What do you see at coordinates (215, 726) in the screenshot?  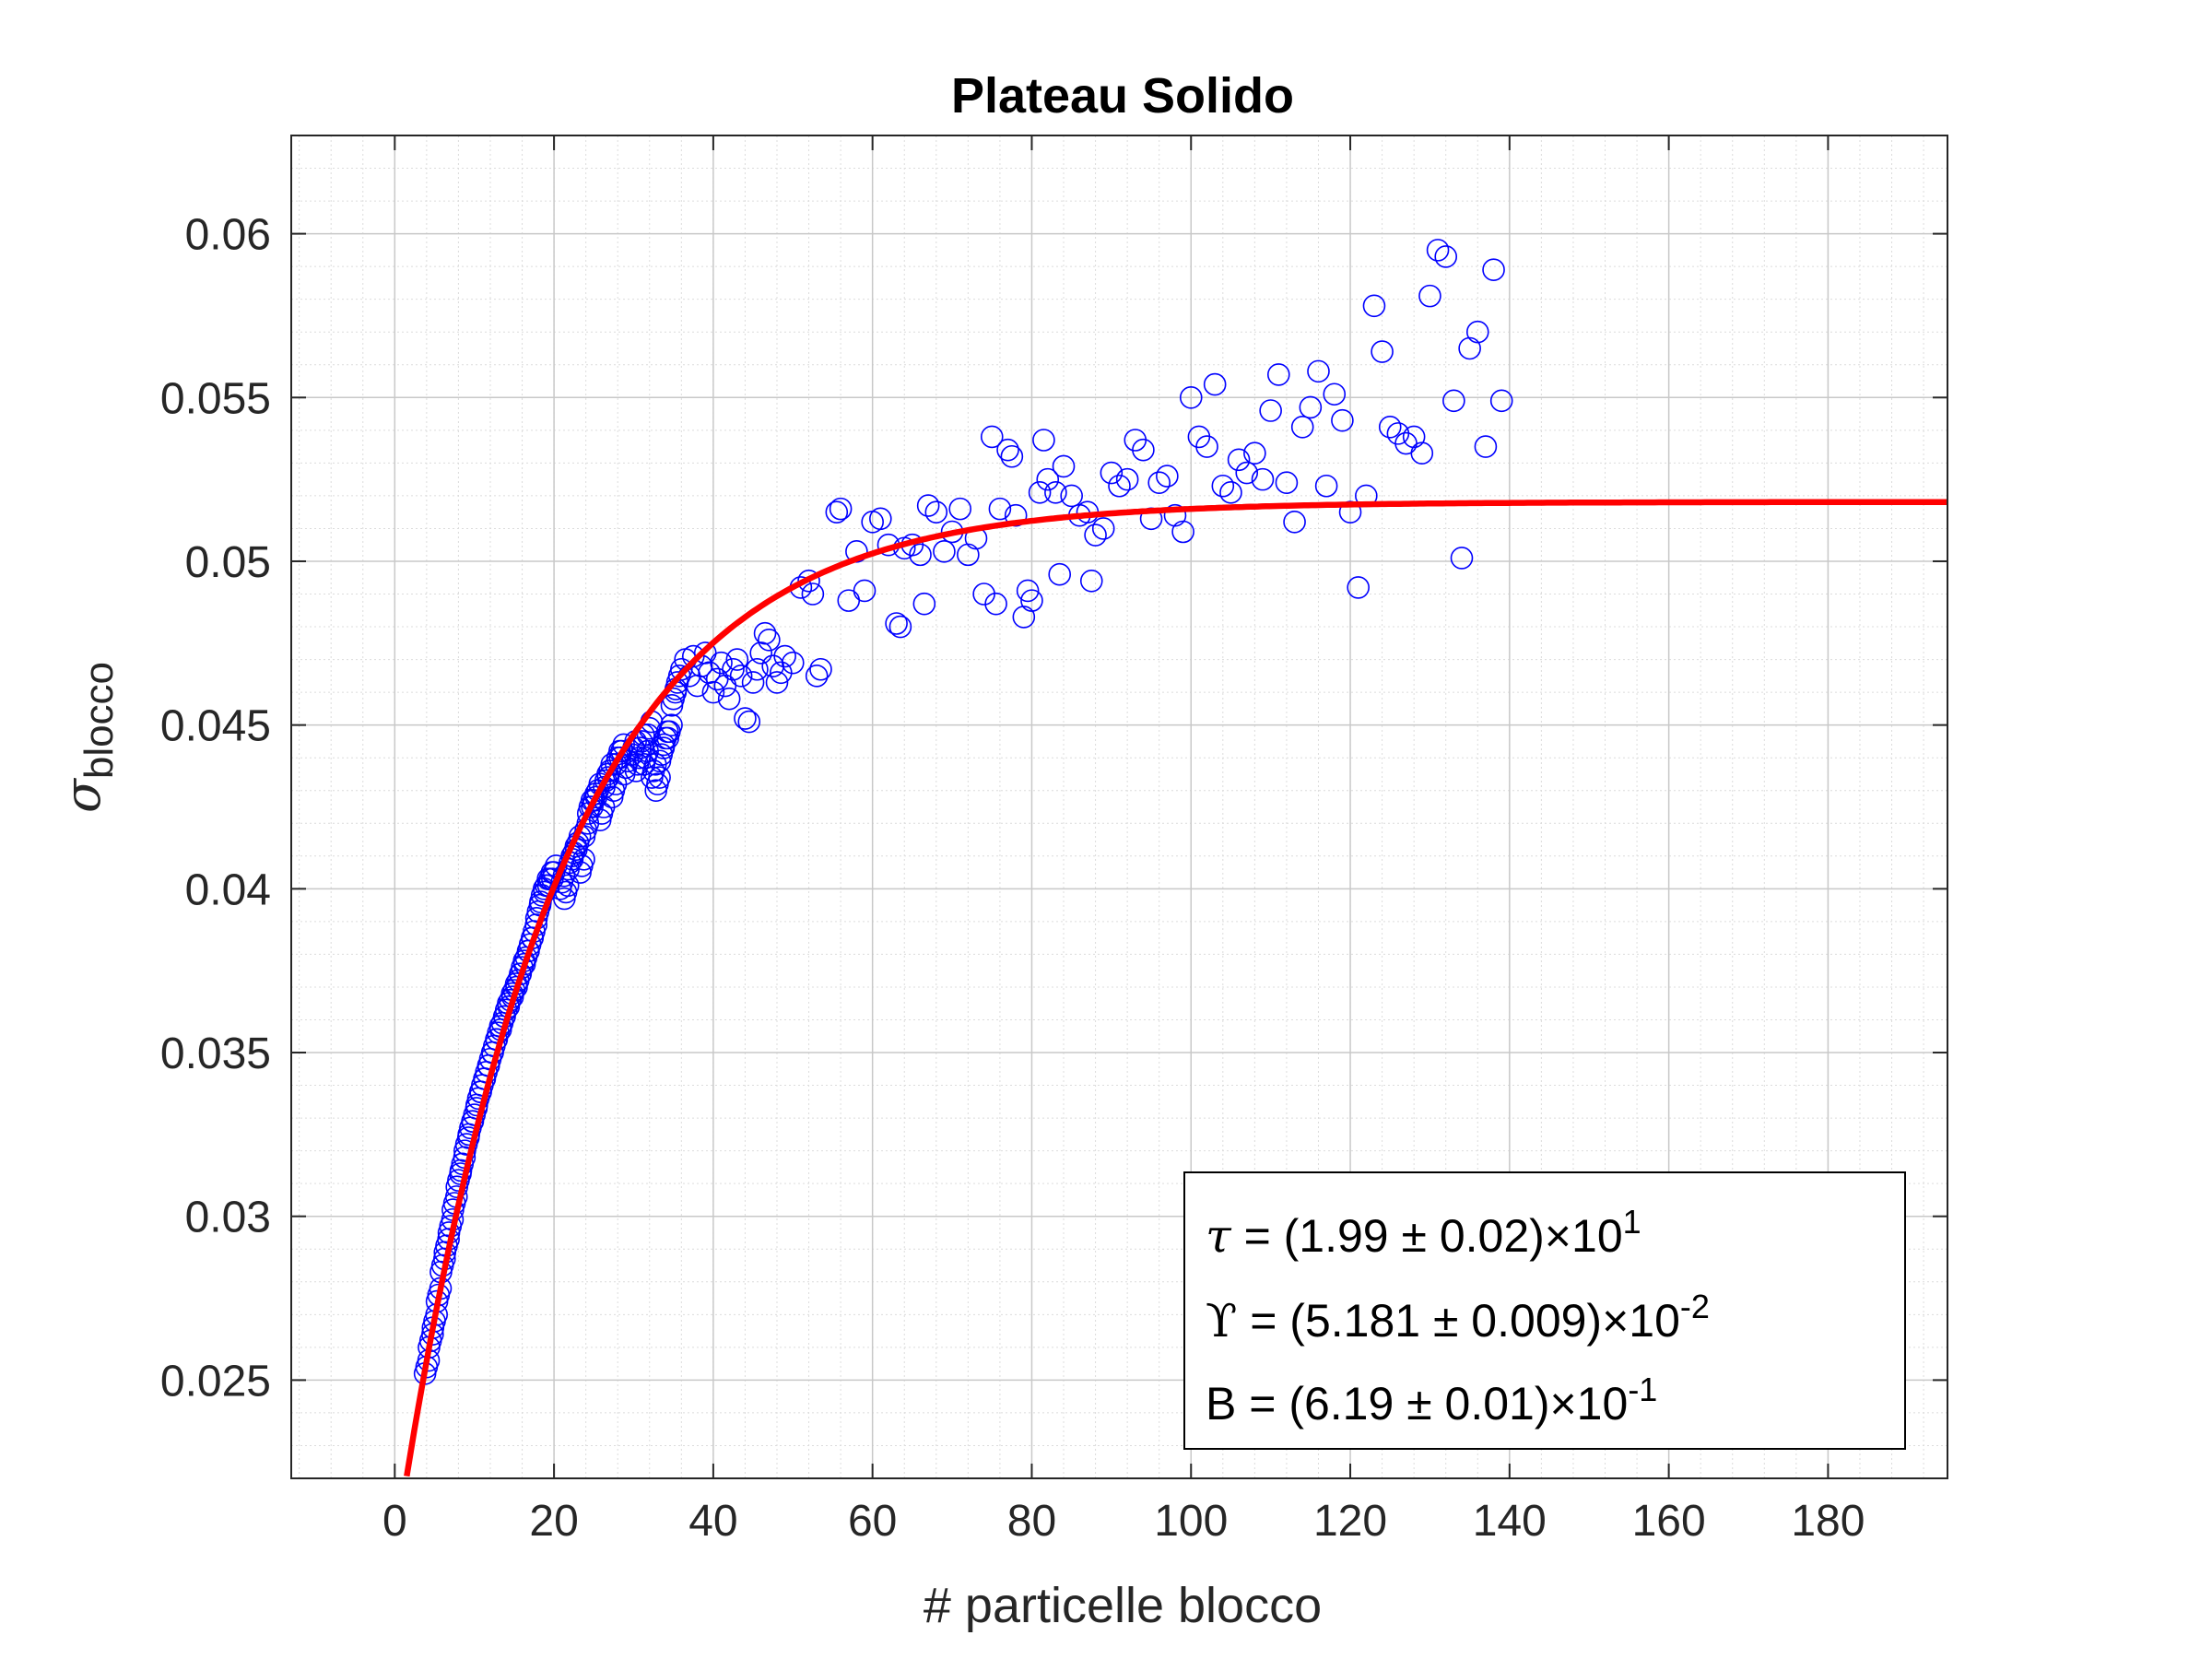 I see `y-tick-label: 0.045` at bounding box center [215, 726].